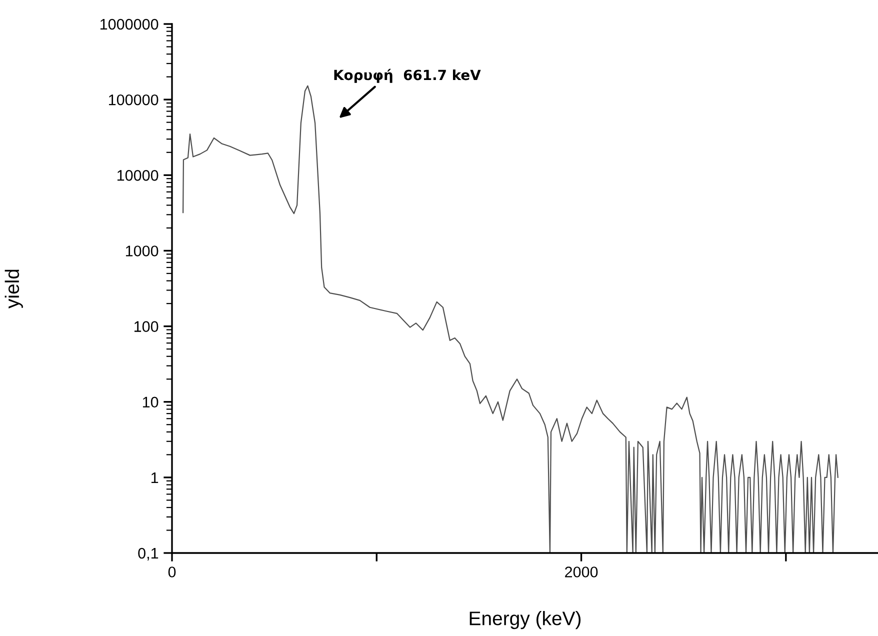  What do you see at coordinates (13, 289) in the screenshot?
I see `y-axis-title: yield` at bounding box center [13, 289].